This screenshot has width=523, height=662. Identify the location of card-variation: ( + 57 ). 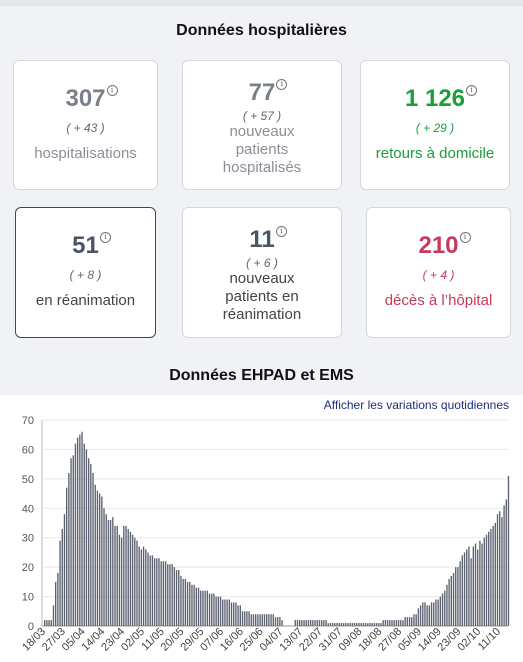
(262, 116).